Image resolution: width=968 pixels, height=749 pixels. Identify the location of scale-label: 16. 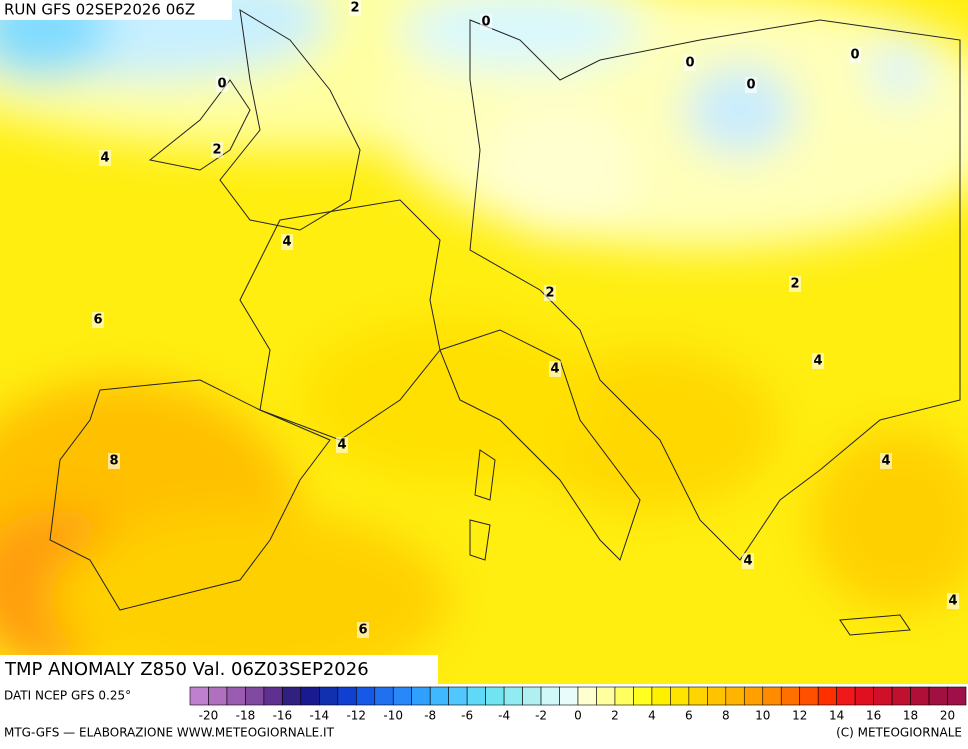
(873, 716).